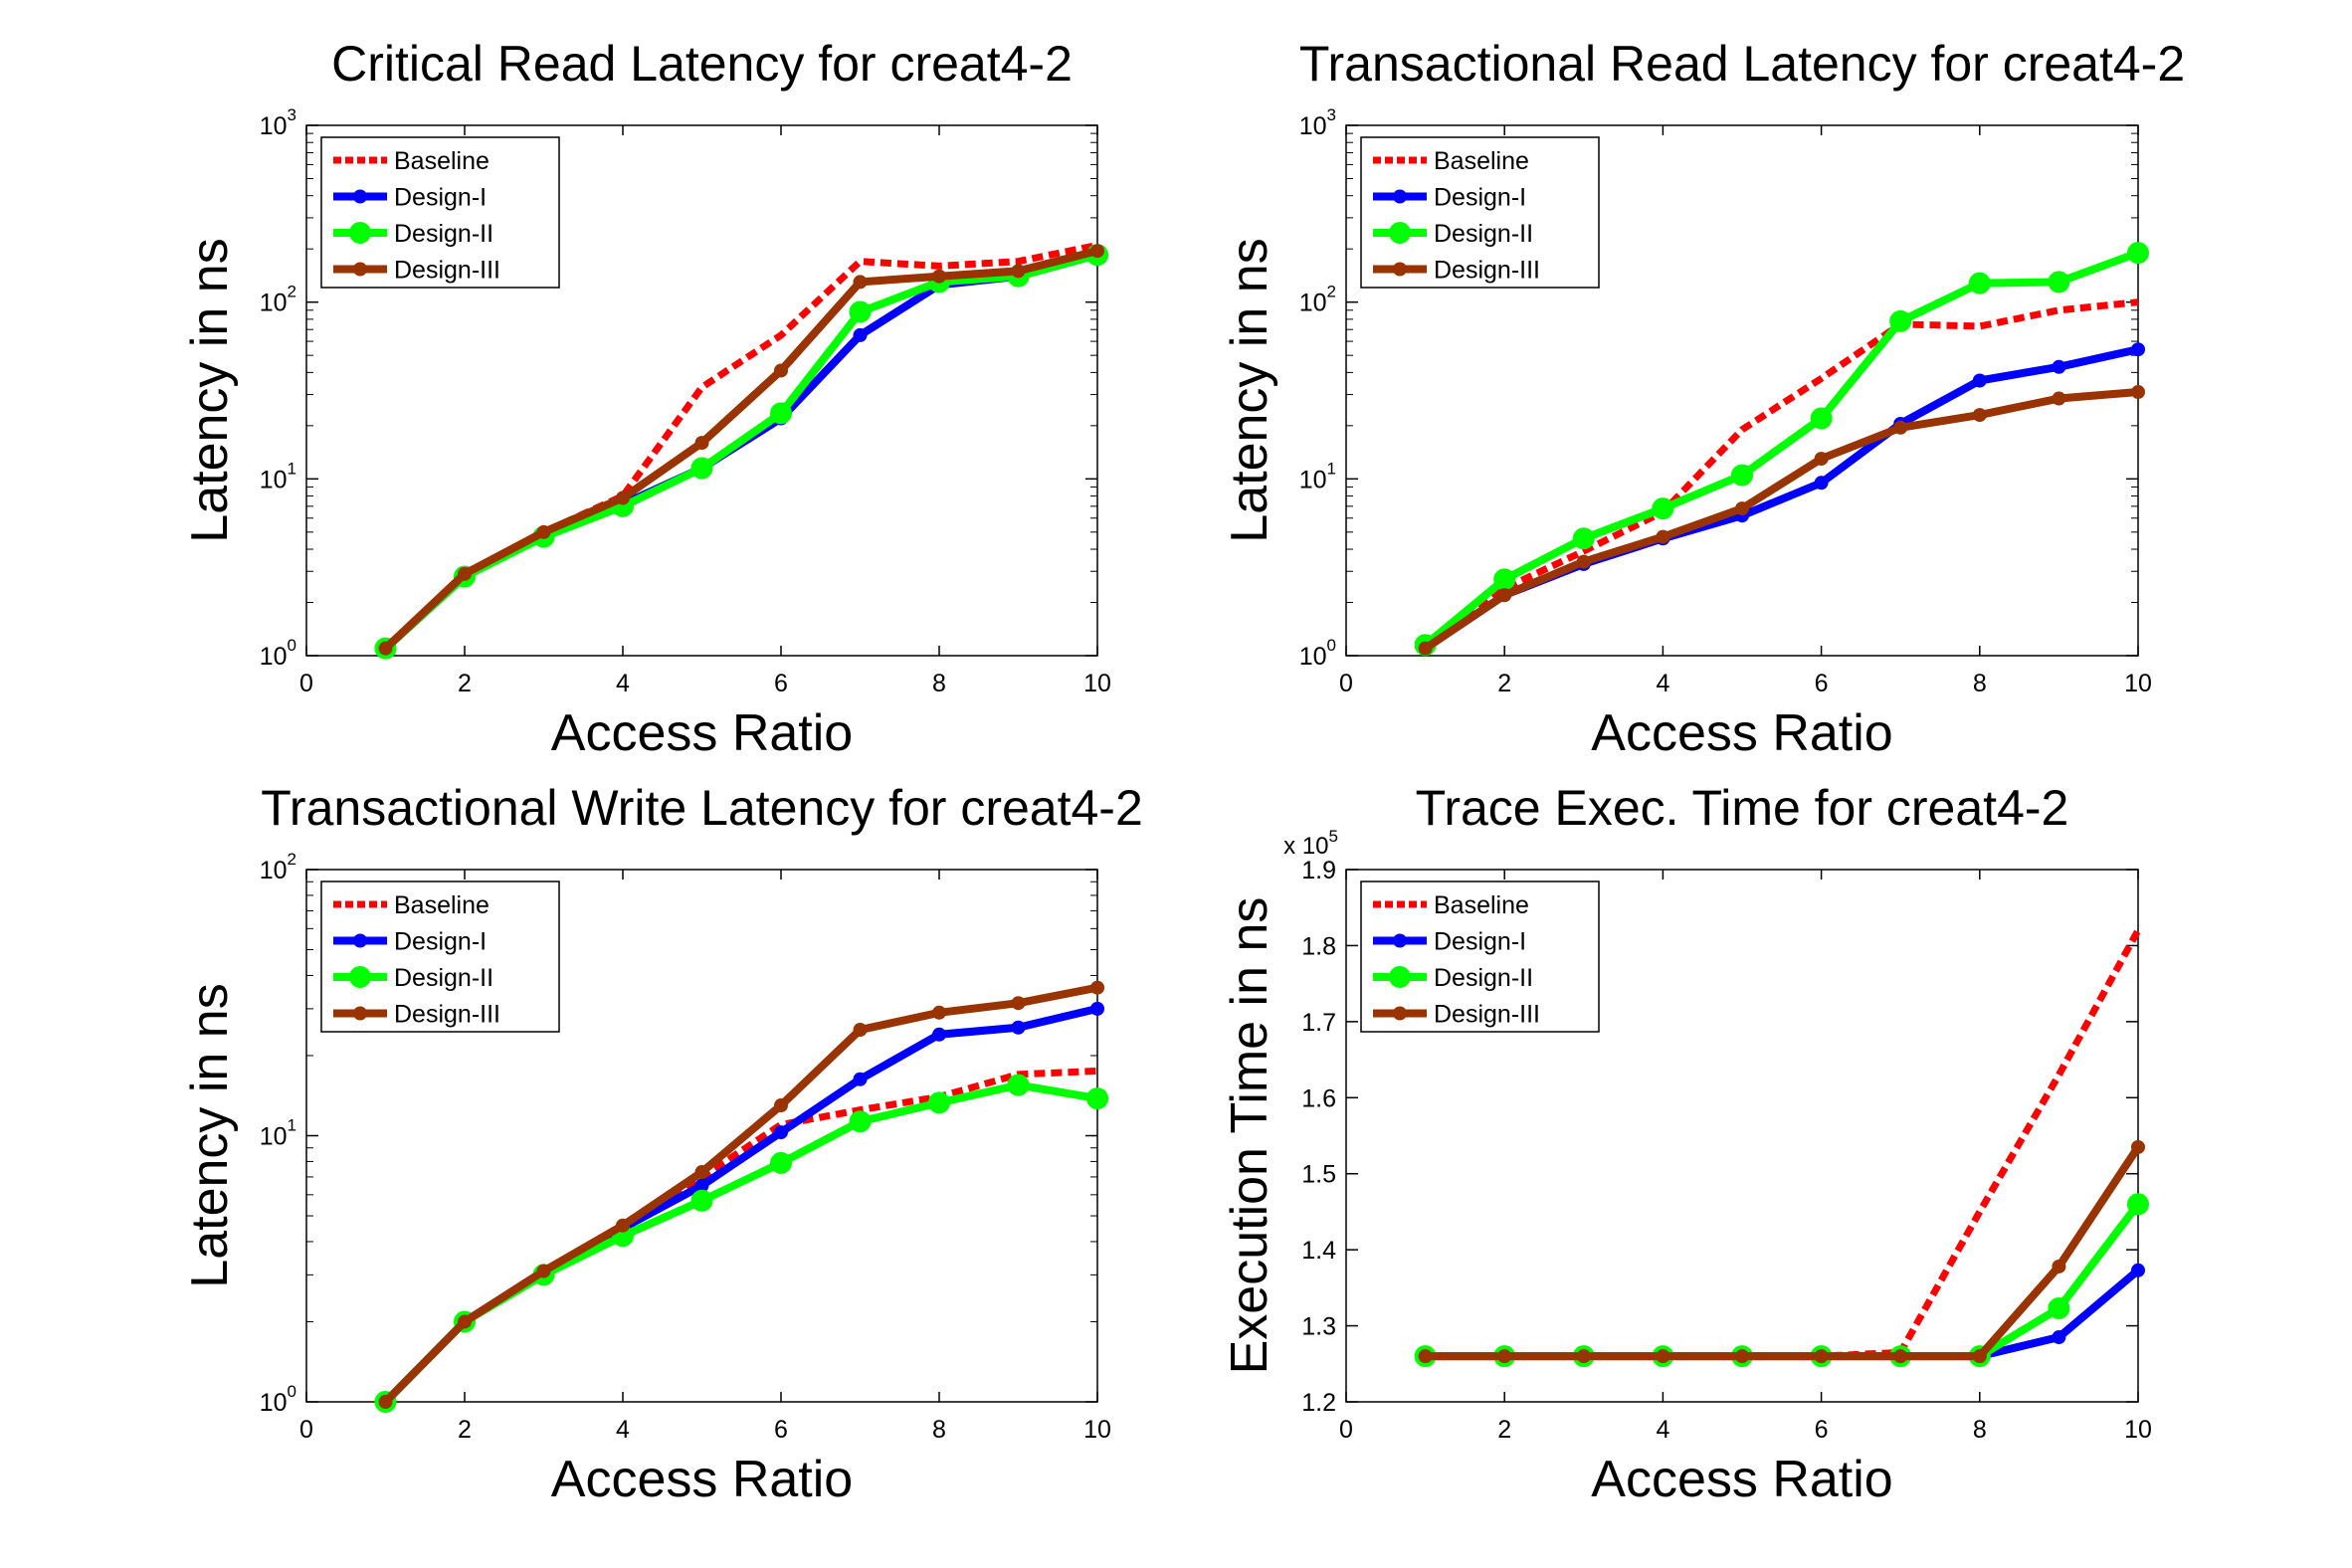  What do you see at coordinates (210, 1135) in the screenshot?
I see `y-axis-label: Latency in ns` at bounding box center [210, 1135].